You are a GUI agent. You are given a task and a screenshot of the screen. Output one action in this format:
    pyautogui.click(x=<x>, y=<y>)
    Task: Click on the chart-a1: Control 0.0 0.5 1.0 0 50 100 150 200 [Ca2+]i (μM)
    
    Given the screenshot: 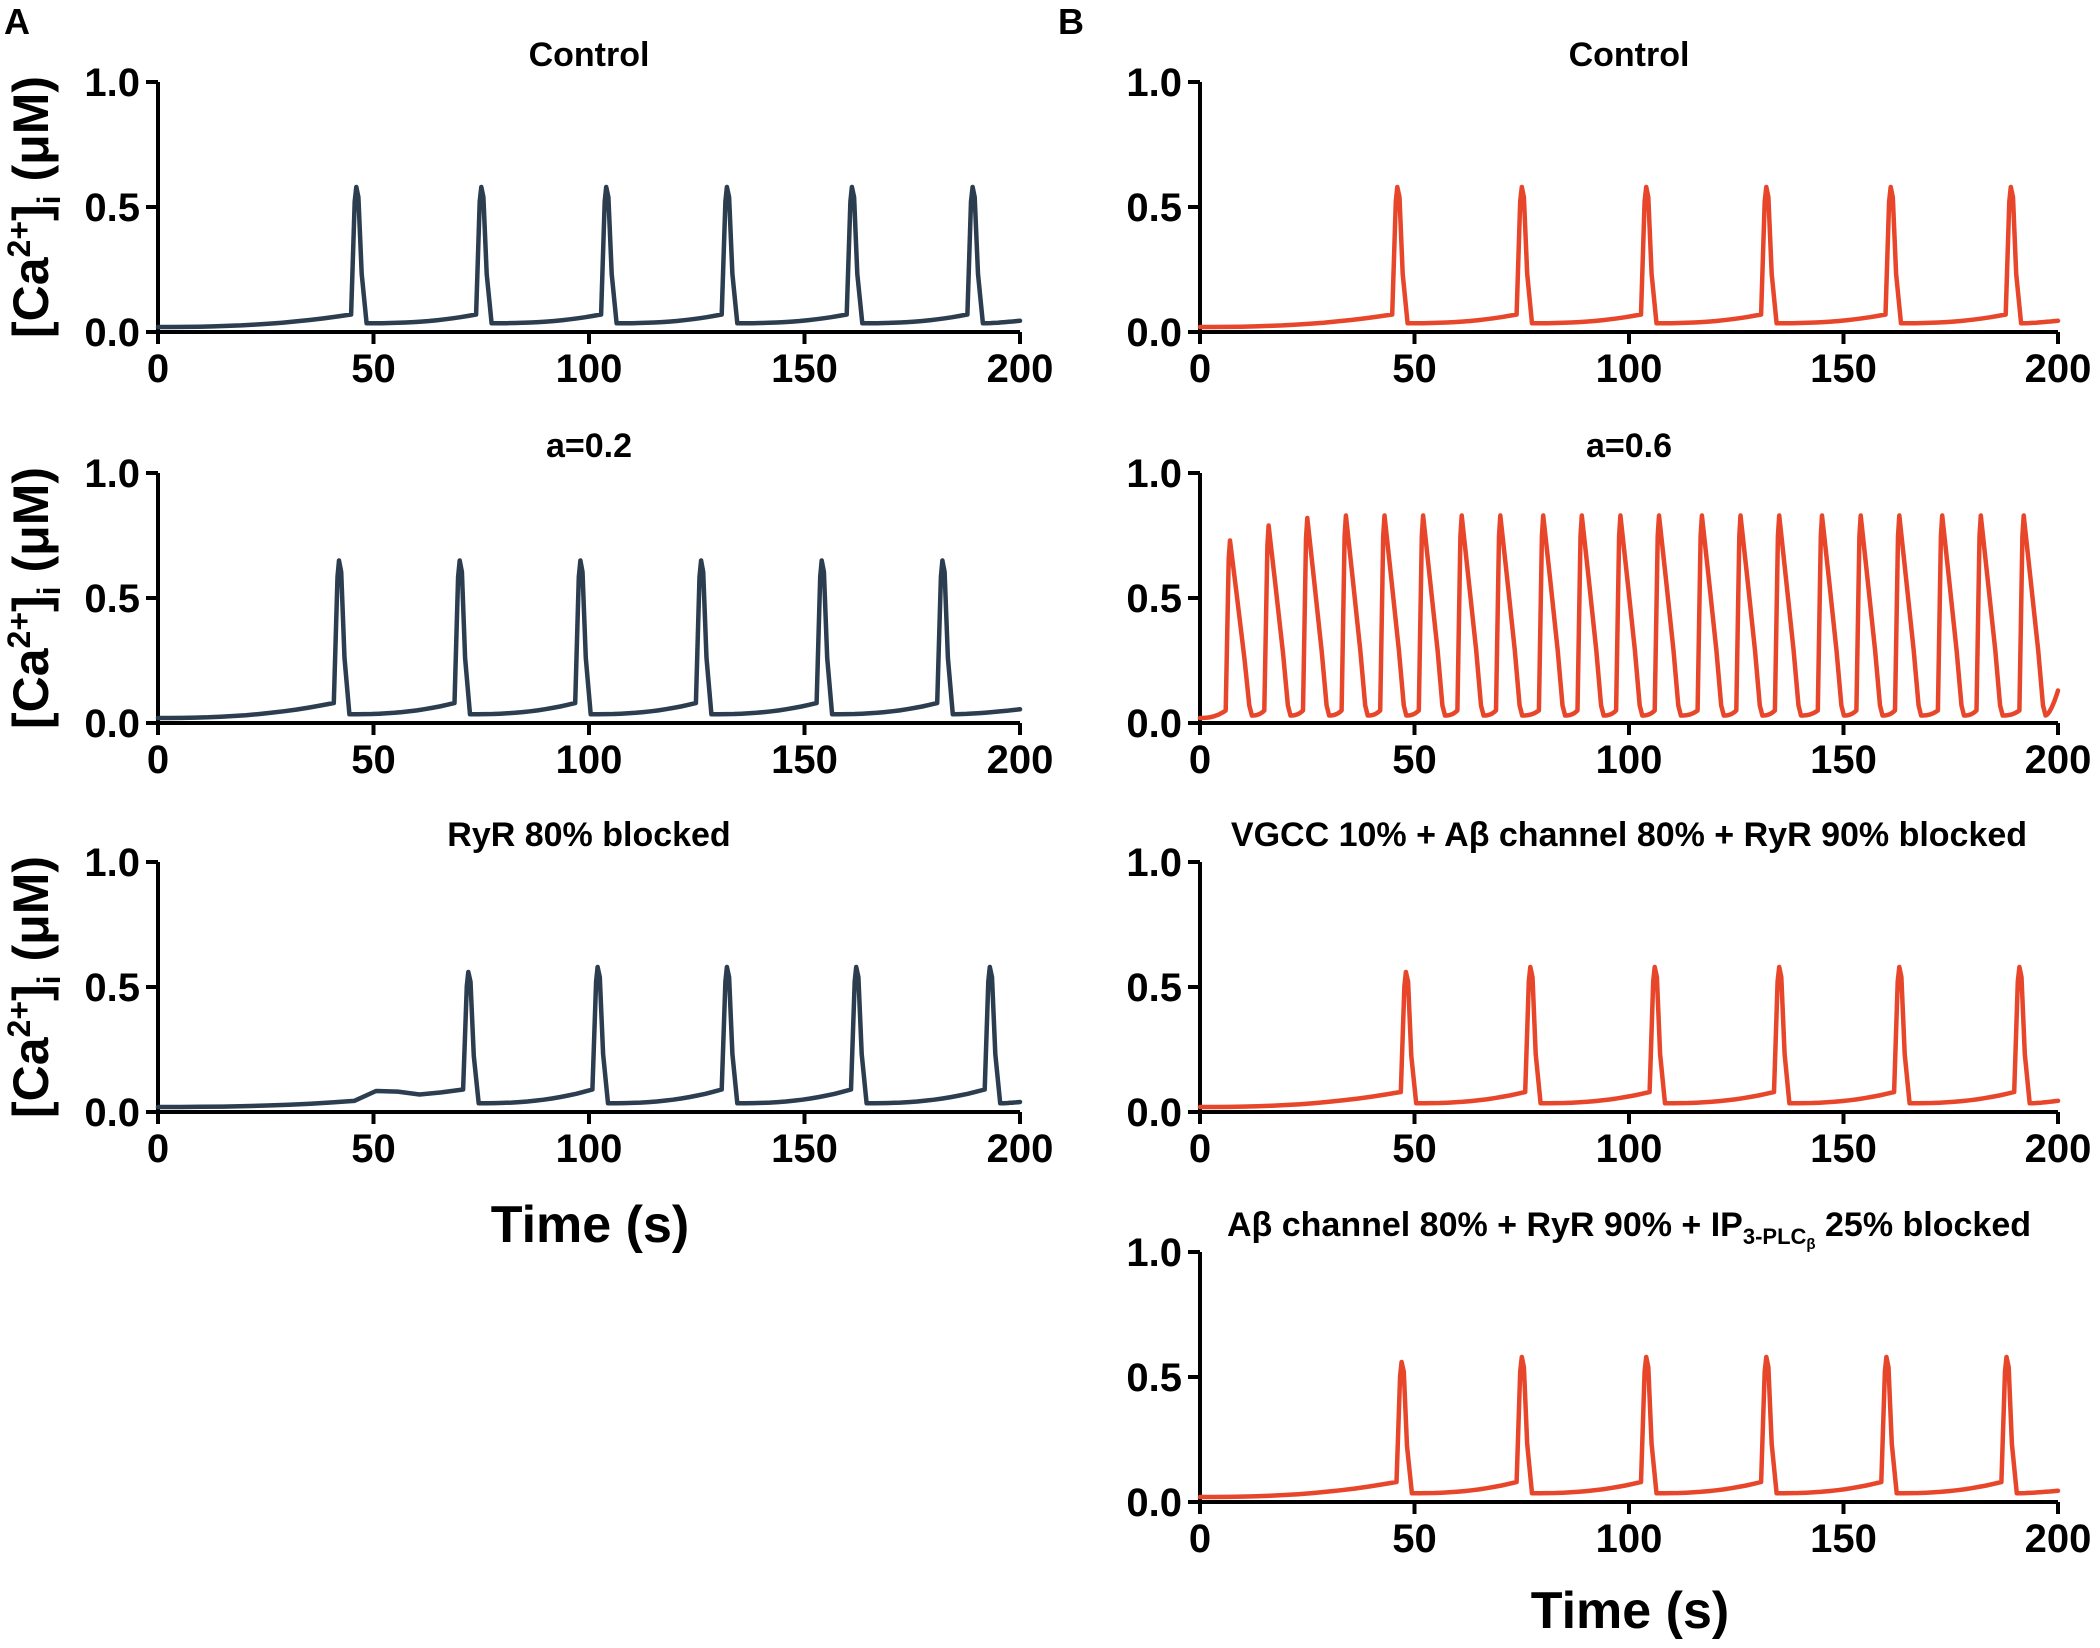 What is the action you would take?
    pyautogui.click(x=527, y=213)
    